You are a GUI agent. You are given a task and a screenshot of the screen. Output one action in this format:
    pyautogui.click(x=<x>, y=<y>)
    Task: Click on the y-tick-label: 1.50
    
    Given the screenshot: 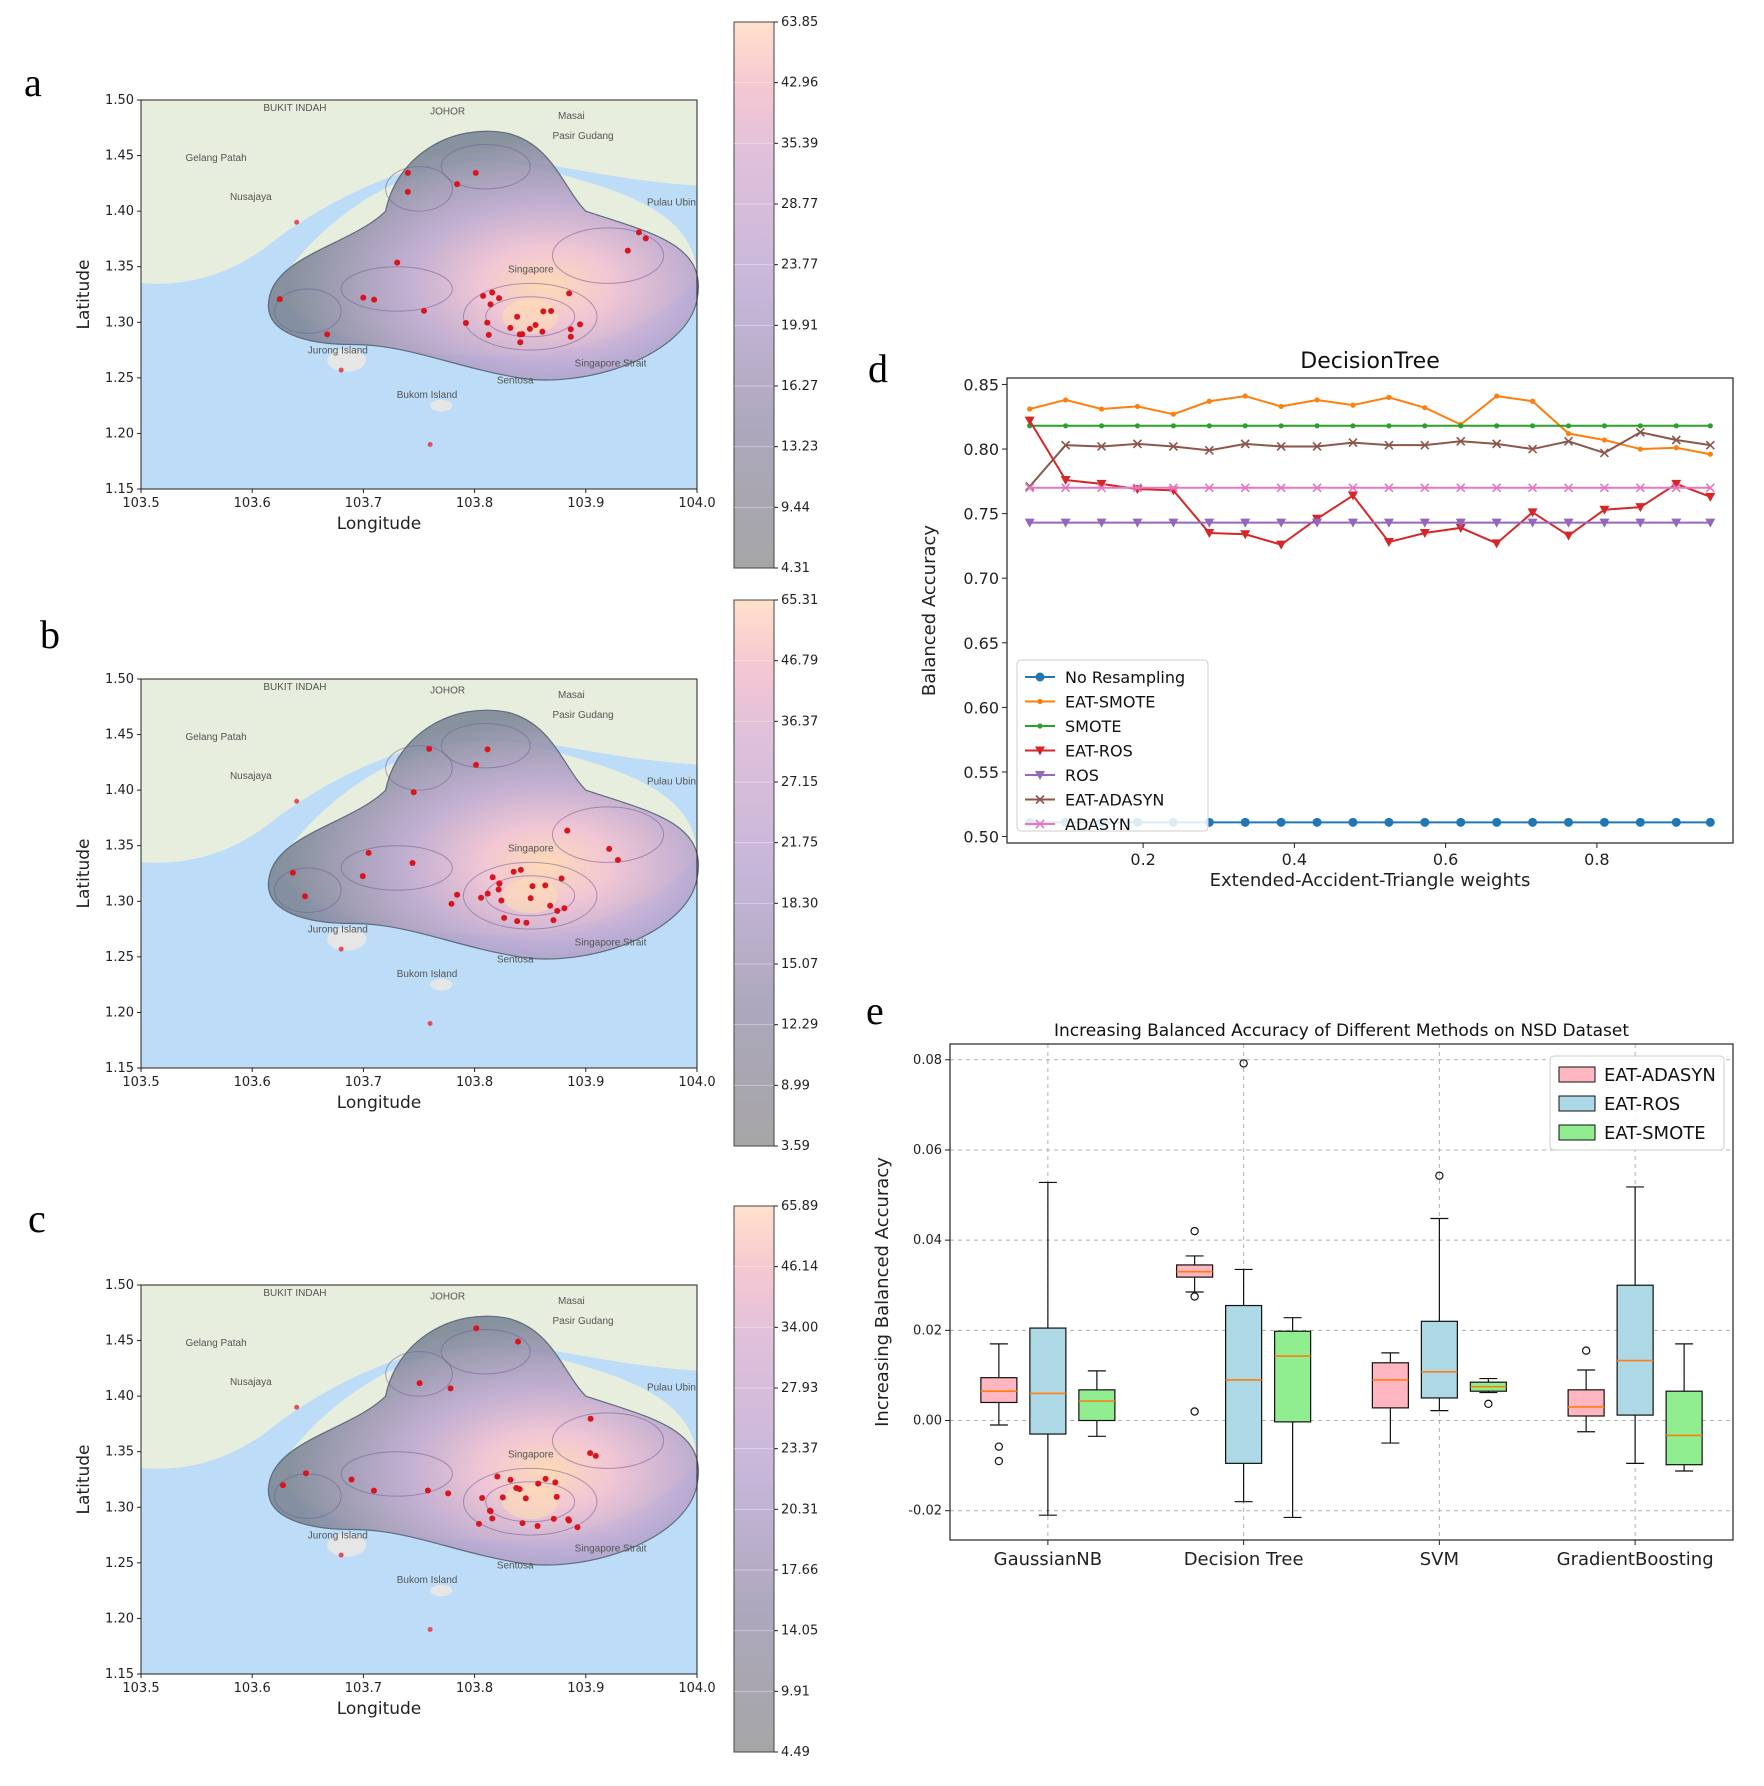 What is the action you would take?
    pyautogui.click(x=119, y=1285)
    